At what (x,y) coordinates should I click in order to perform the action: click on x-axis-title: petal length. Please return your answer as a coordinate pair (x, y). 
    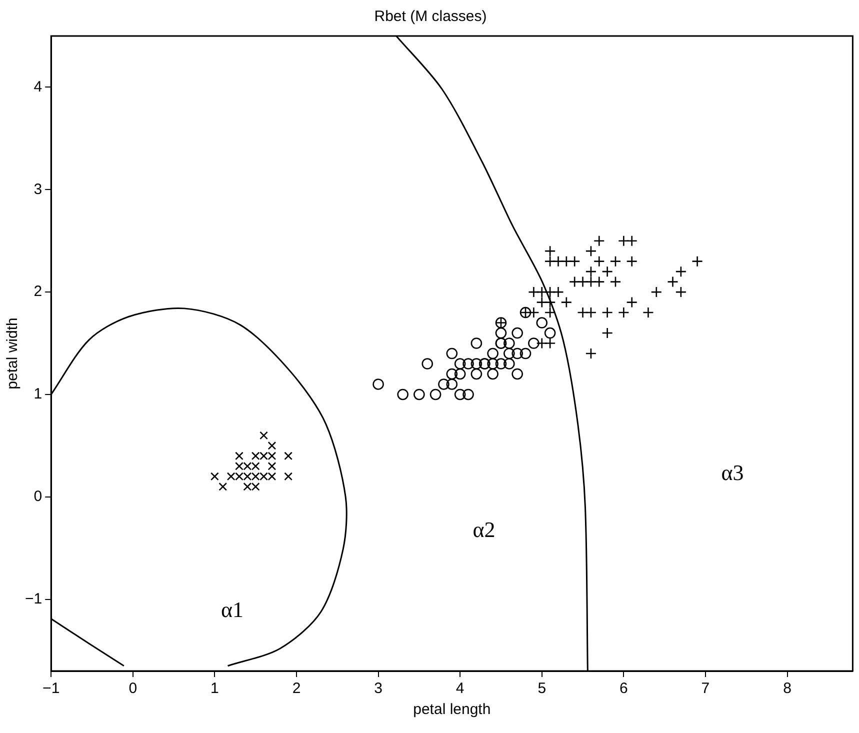
    Looking at the image, I should click on (452, 709).